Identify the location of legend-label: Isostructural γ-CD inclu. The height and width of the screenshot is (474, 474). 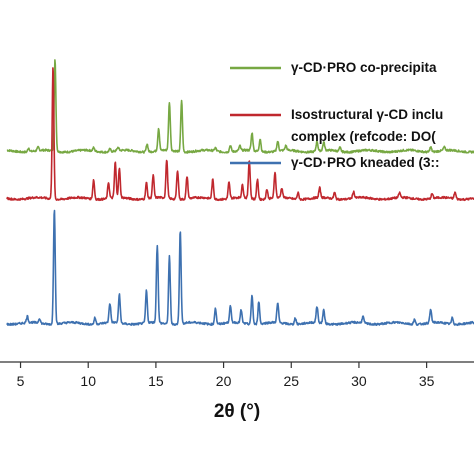
(367, 114).